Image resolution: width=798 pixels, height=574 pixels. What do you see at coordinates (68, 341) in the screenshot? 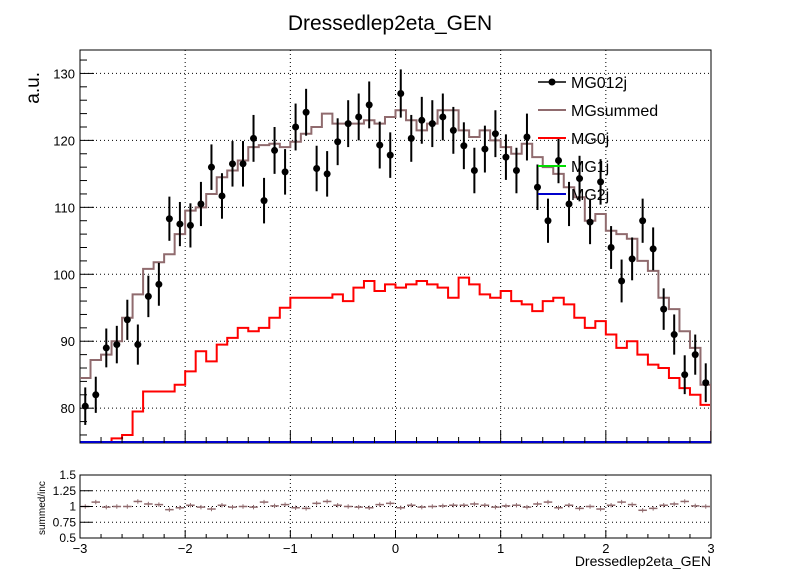
I see `main-ytick-label-1: 90` at bounding box center [68, 341].